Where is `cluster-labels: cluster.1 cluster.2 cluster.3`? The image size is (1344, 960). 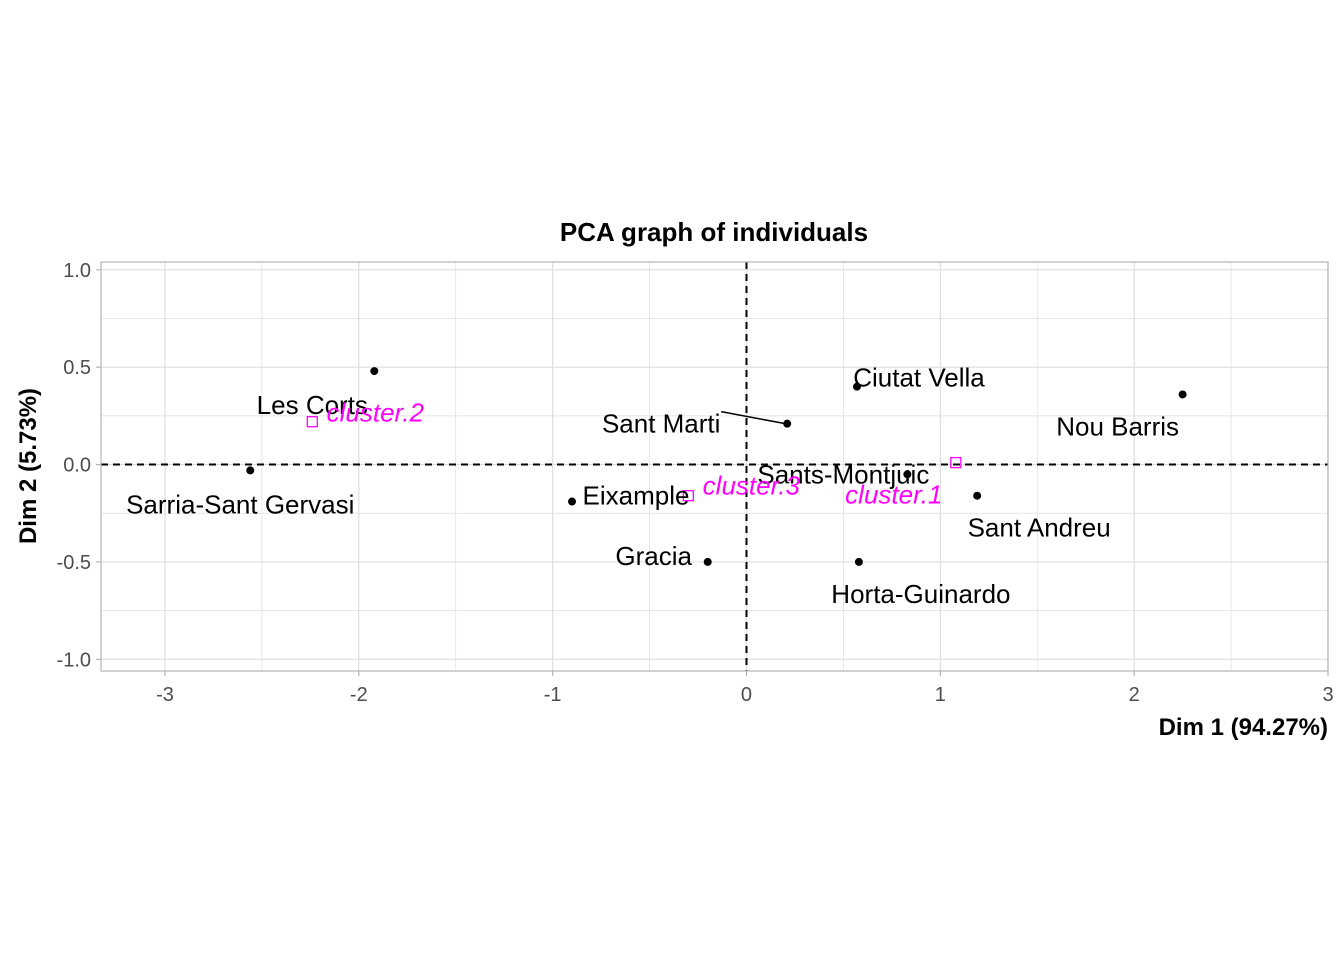
cluster-labels: cluster.1 cluster.2 cluster.3 is located at coordinates (635, 454).